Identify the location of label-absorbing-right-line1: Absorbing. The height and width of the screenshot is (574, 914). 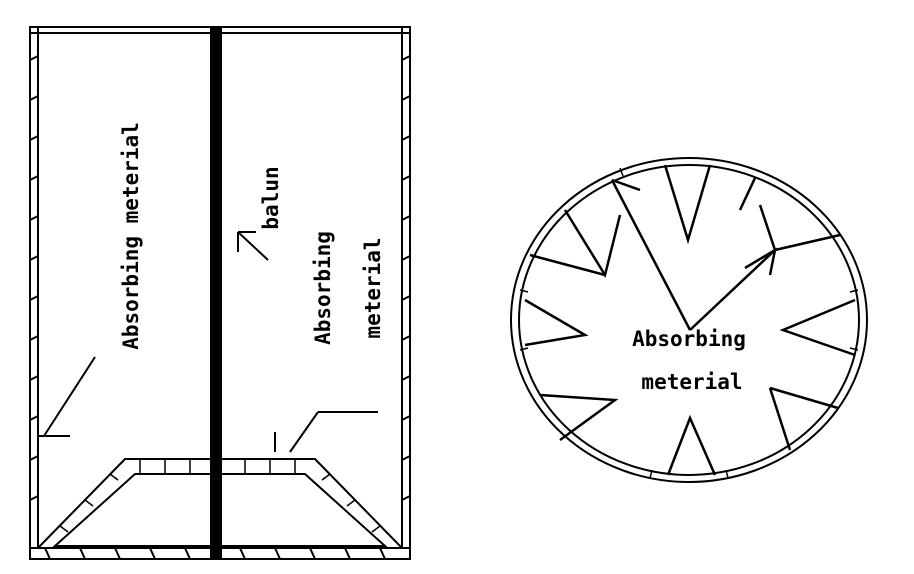
(323, 288).